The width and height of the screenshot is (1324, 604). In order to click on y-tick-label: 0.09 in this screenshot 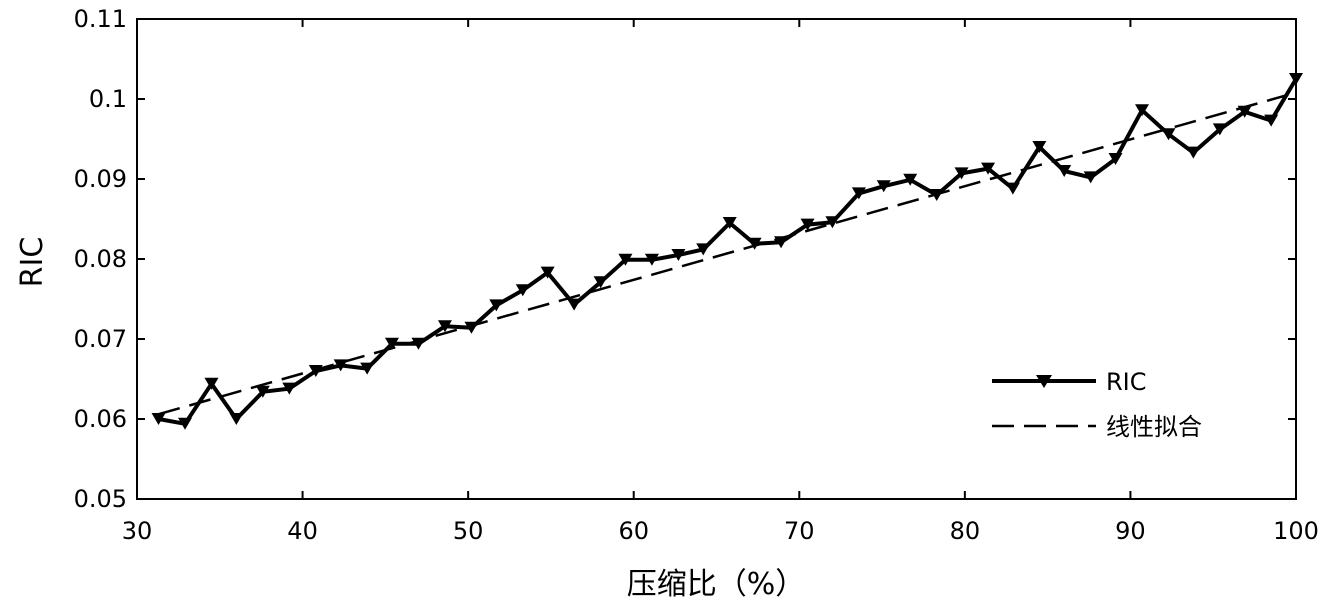, I will do `click(100, 179)`.